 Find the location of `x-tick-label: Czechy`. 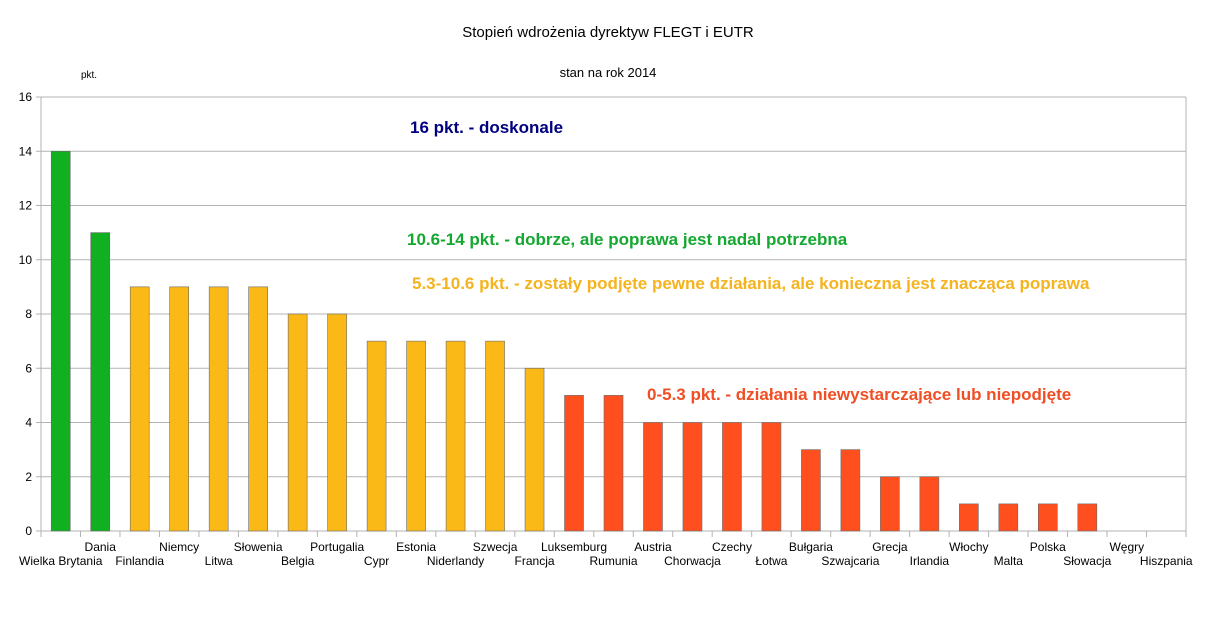

x-tick-label: Czechy is located at coordinates (732, 547).